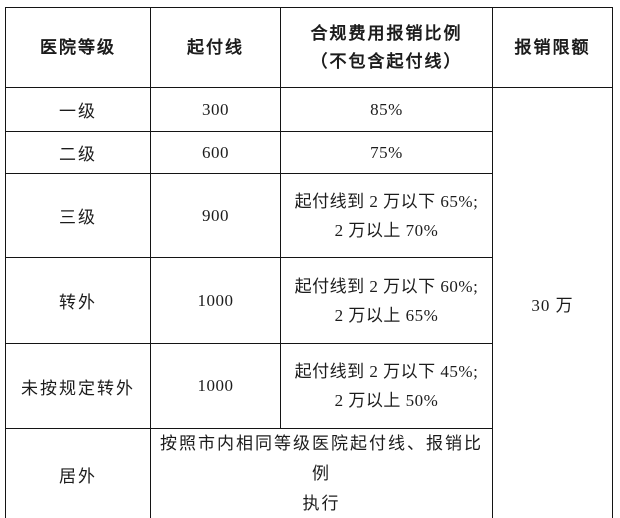  I want to click on ratio-line1: 起付线到 2 万以下 45%;, so click(386, 371).